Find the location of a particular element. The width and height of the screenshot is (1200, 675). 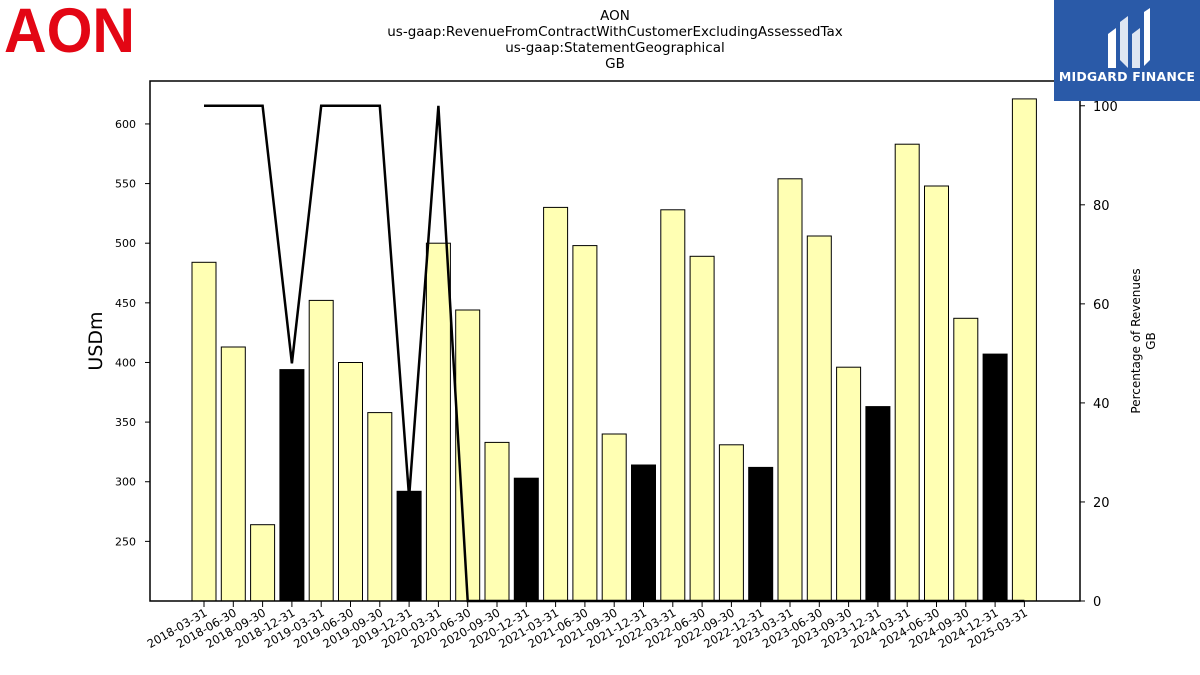

y2-tick-label: 100 is located at coordinates (1105, 107).